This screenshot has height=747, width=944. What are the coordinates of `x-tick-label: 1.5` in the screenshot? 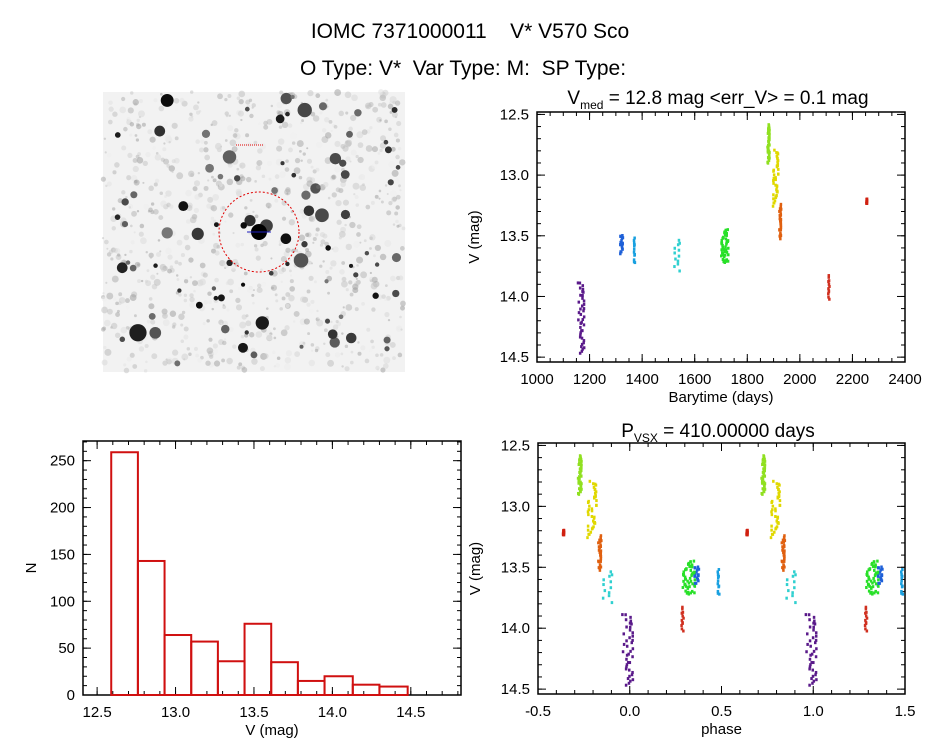 It's located at (905, 711).